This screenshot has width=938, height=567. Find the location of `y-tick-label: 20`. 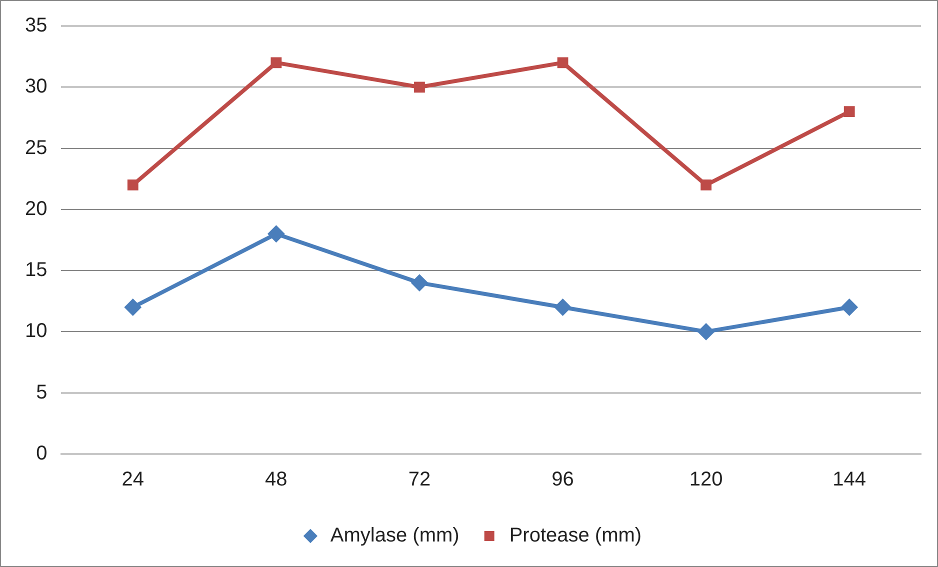

y-tick-label: 20 is located at coordinates (36, 209).